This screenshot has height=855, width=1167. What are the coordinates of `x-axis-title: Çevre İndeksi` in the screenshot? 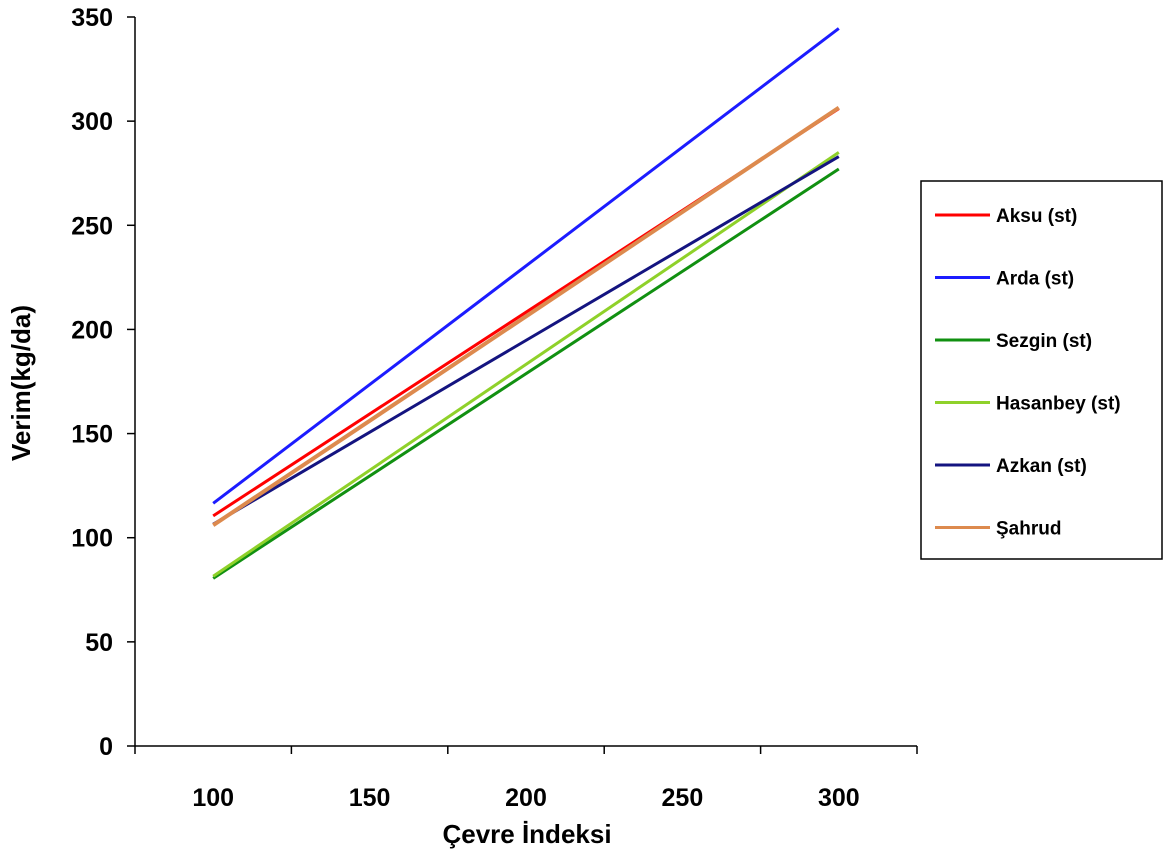 It's located at (526, 834).